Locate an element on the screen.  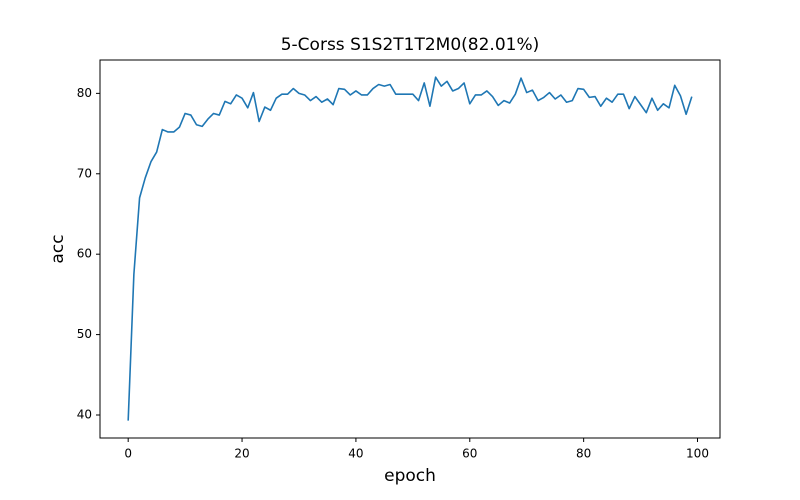
x-tick-label: 40 is located at coordinates (355, 454).